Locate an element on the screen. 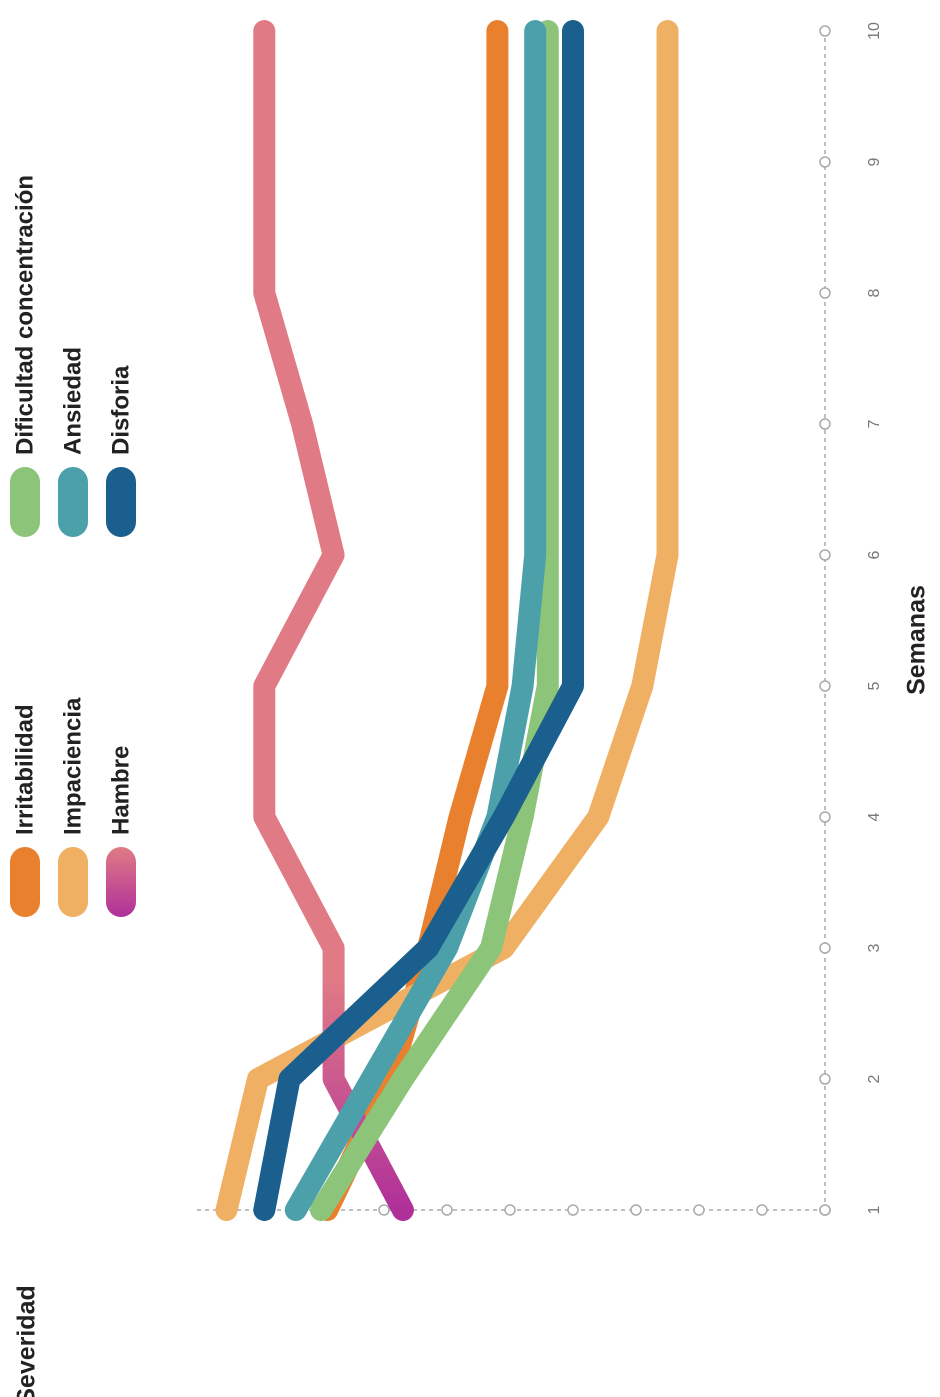  series-line is located at coordinates (333, 620).